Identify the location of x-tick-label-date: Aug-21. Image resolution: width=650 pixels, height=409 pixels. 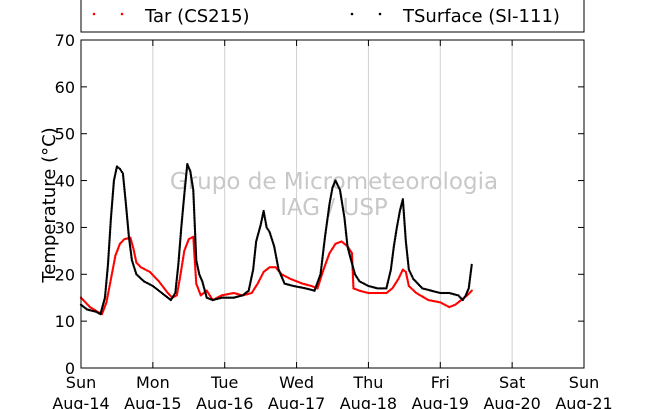
(583, 401).